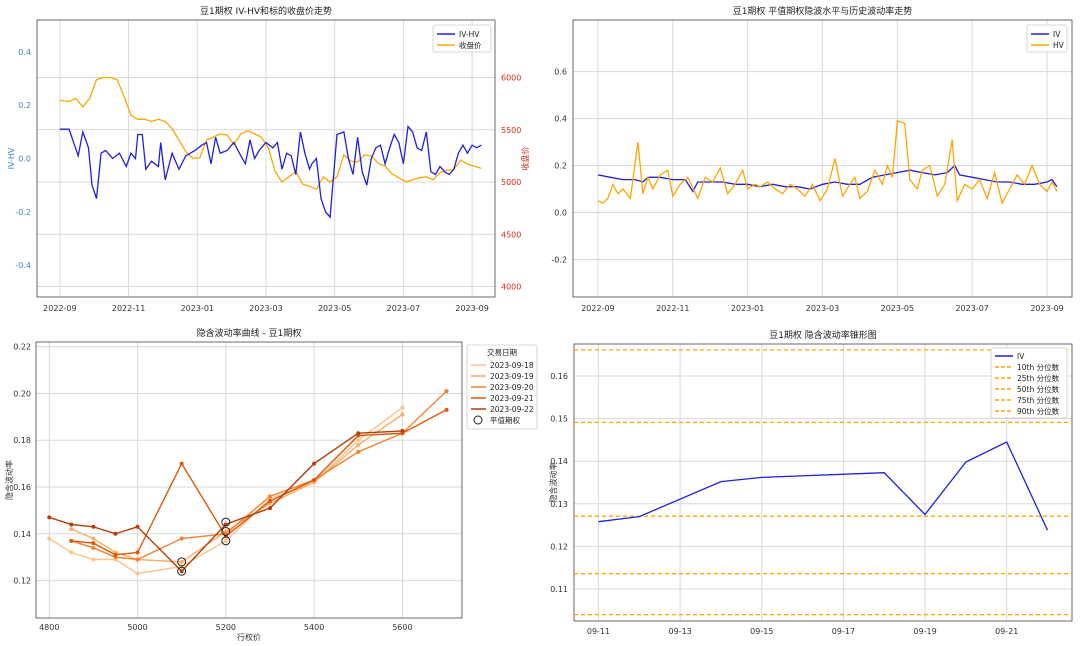  I want to click on legend-label: 90th 分位数, so click(1038, 411).